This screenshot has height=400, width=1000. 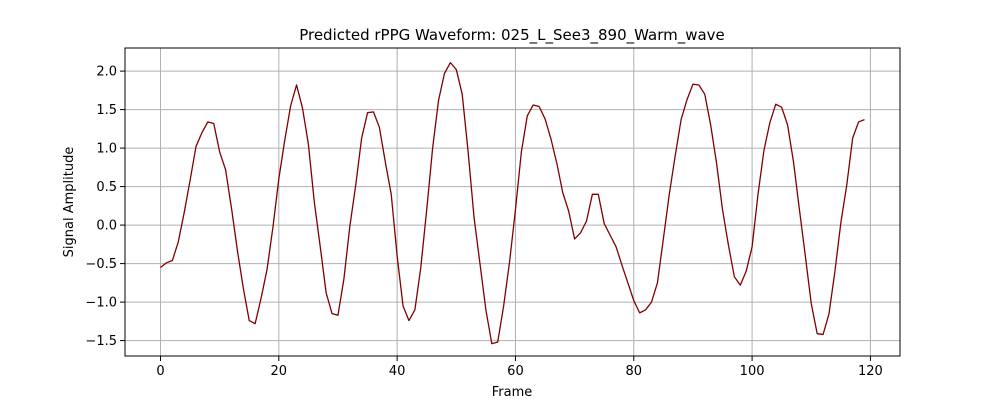 What do you see at coordinates (101, 303) in the screenshot?
I see `y-tick-label: −1.0` at bounding box center [101, 303].